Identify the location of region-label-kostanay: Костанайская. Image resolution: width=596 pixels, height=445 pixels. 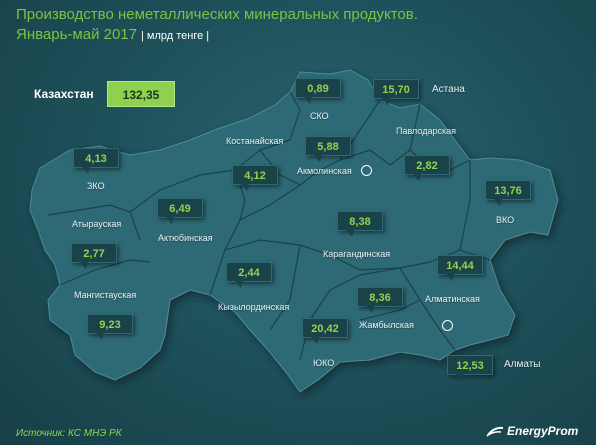
(255, 141).